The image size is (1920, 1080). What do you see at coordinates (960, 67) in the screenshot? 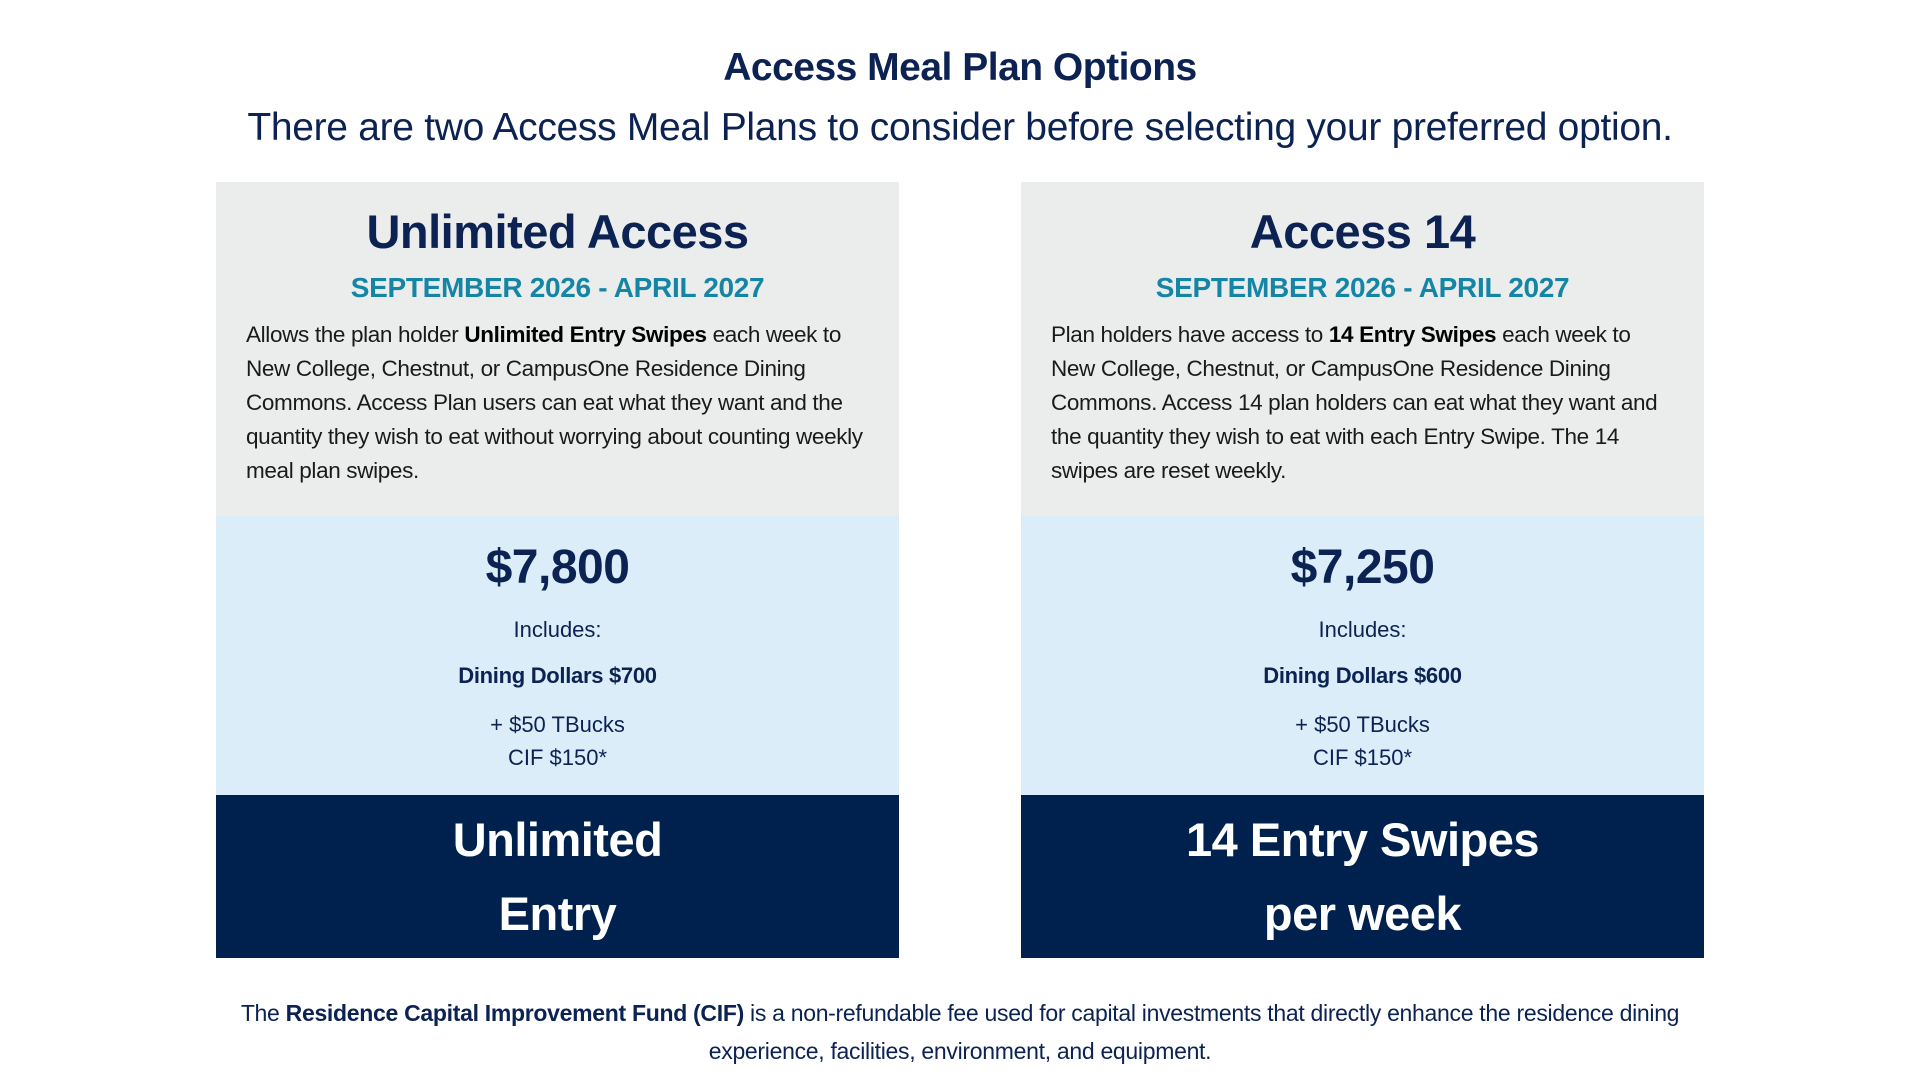
I see `page-title: Access Meal Plan Options` at bounding box center [960, 67].